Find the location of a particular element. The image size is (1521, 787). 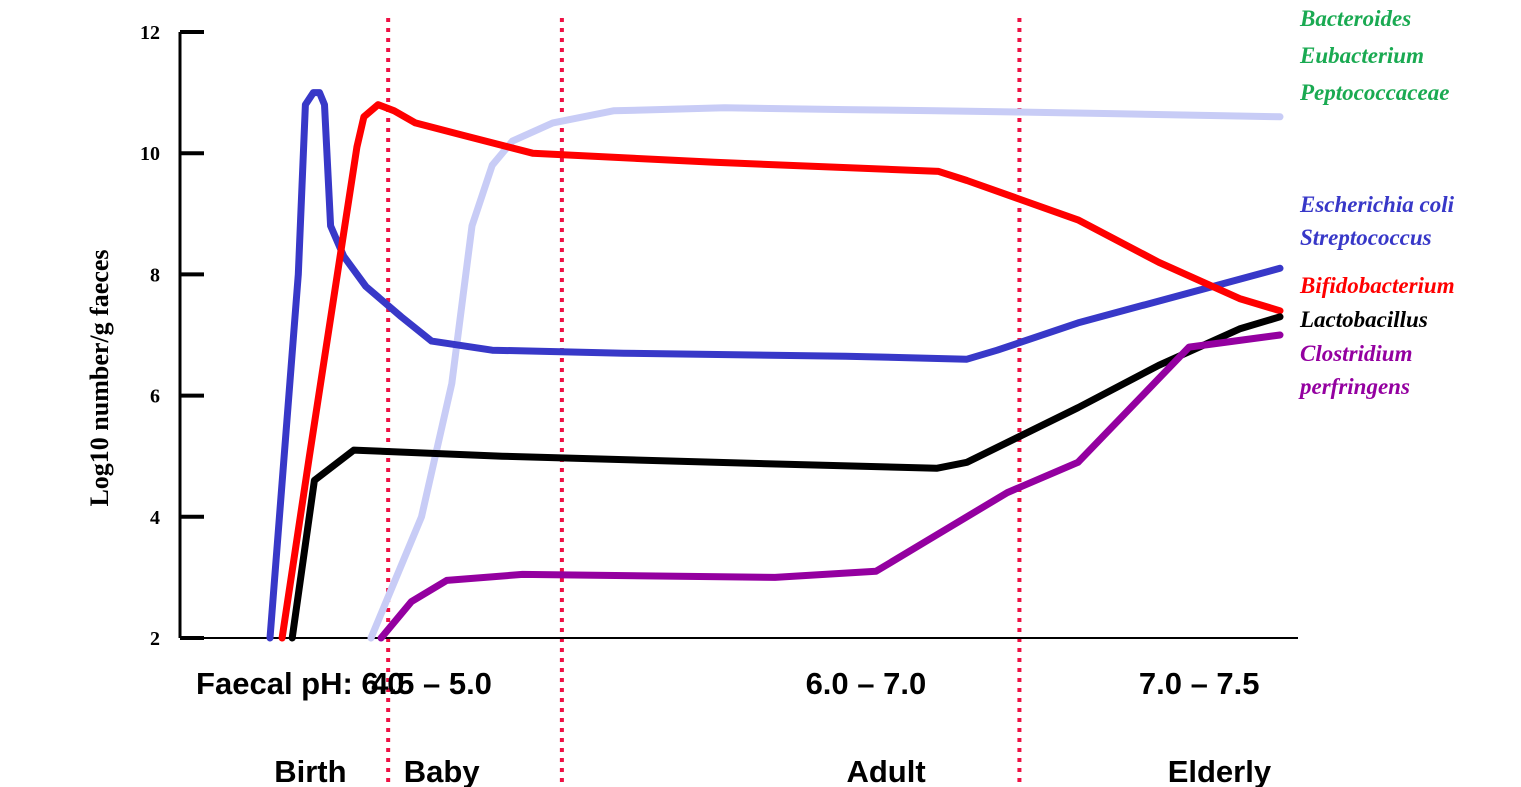

y-tick-label: 8 is located at coordinates (155, 275).